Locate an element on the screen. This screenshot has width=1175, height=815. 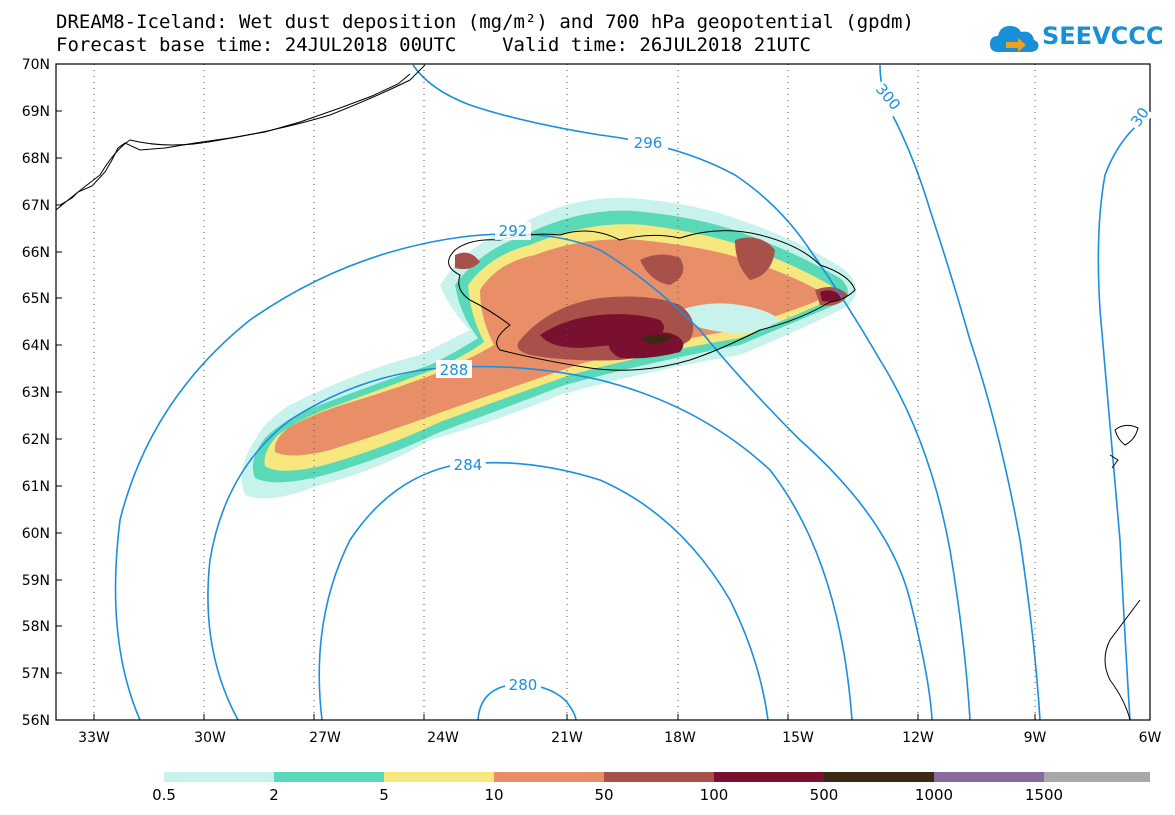
lon-label-30w: 30W is located at coordinates (210, 738).